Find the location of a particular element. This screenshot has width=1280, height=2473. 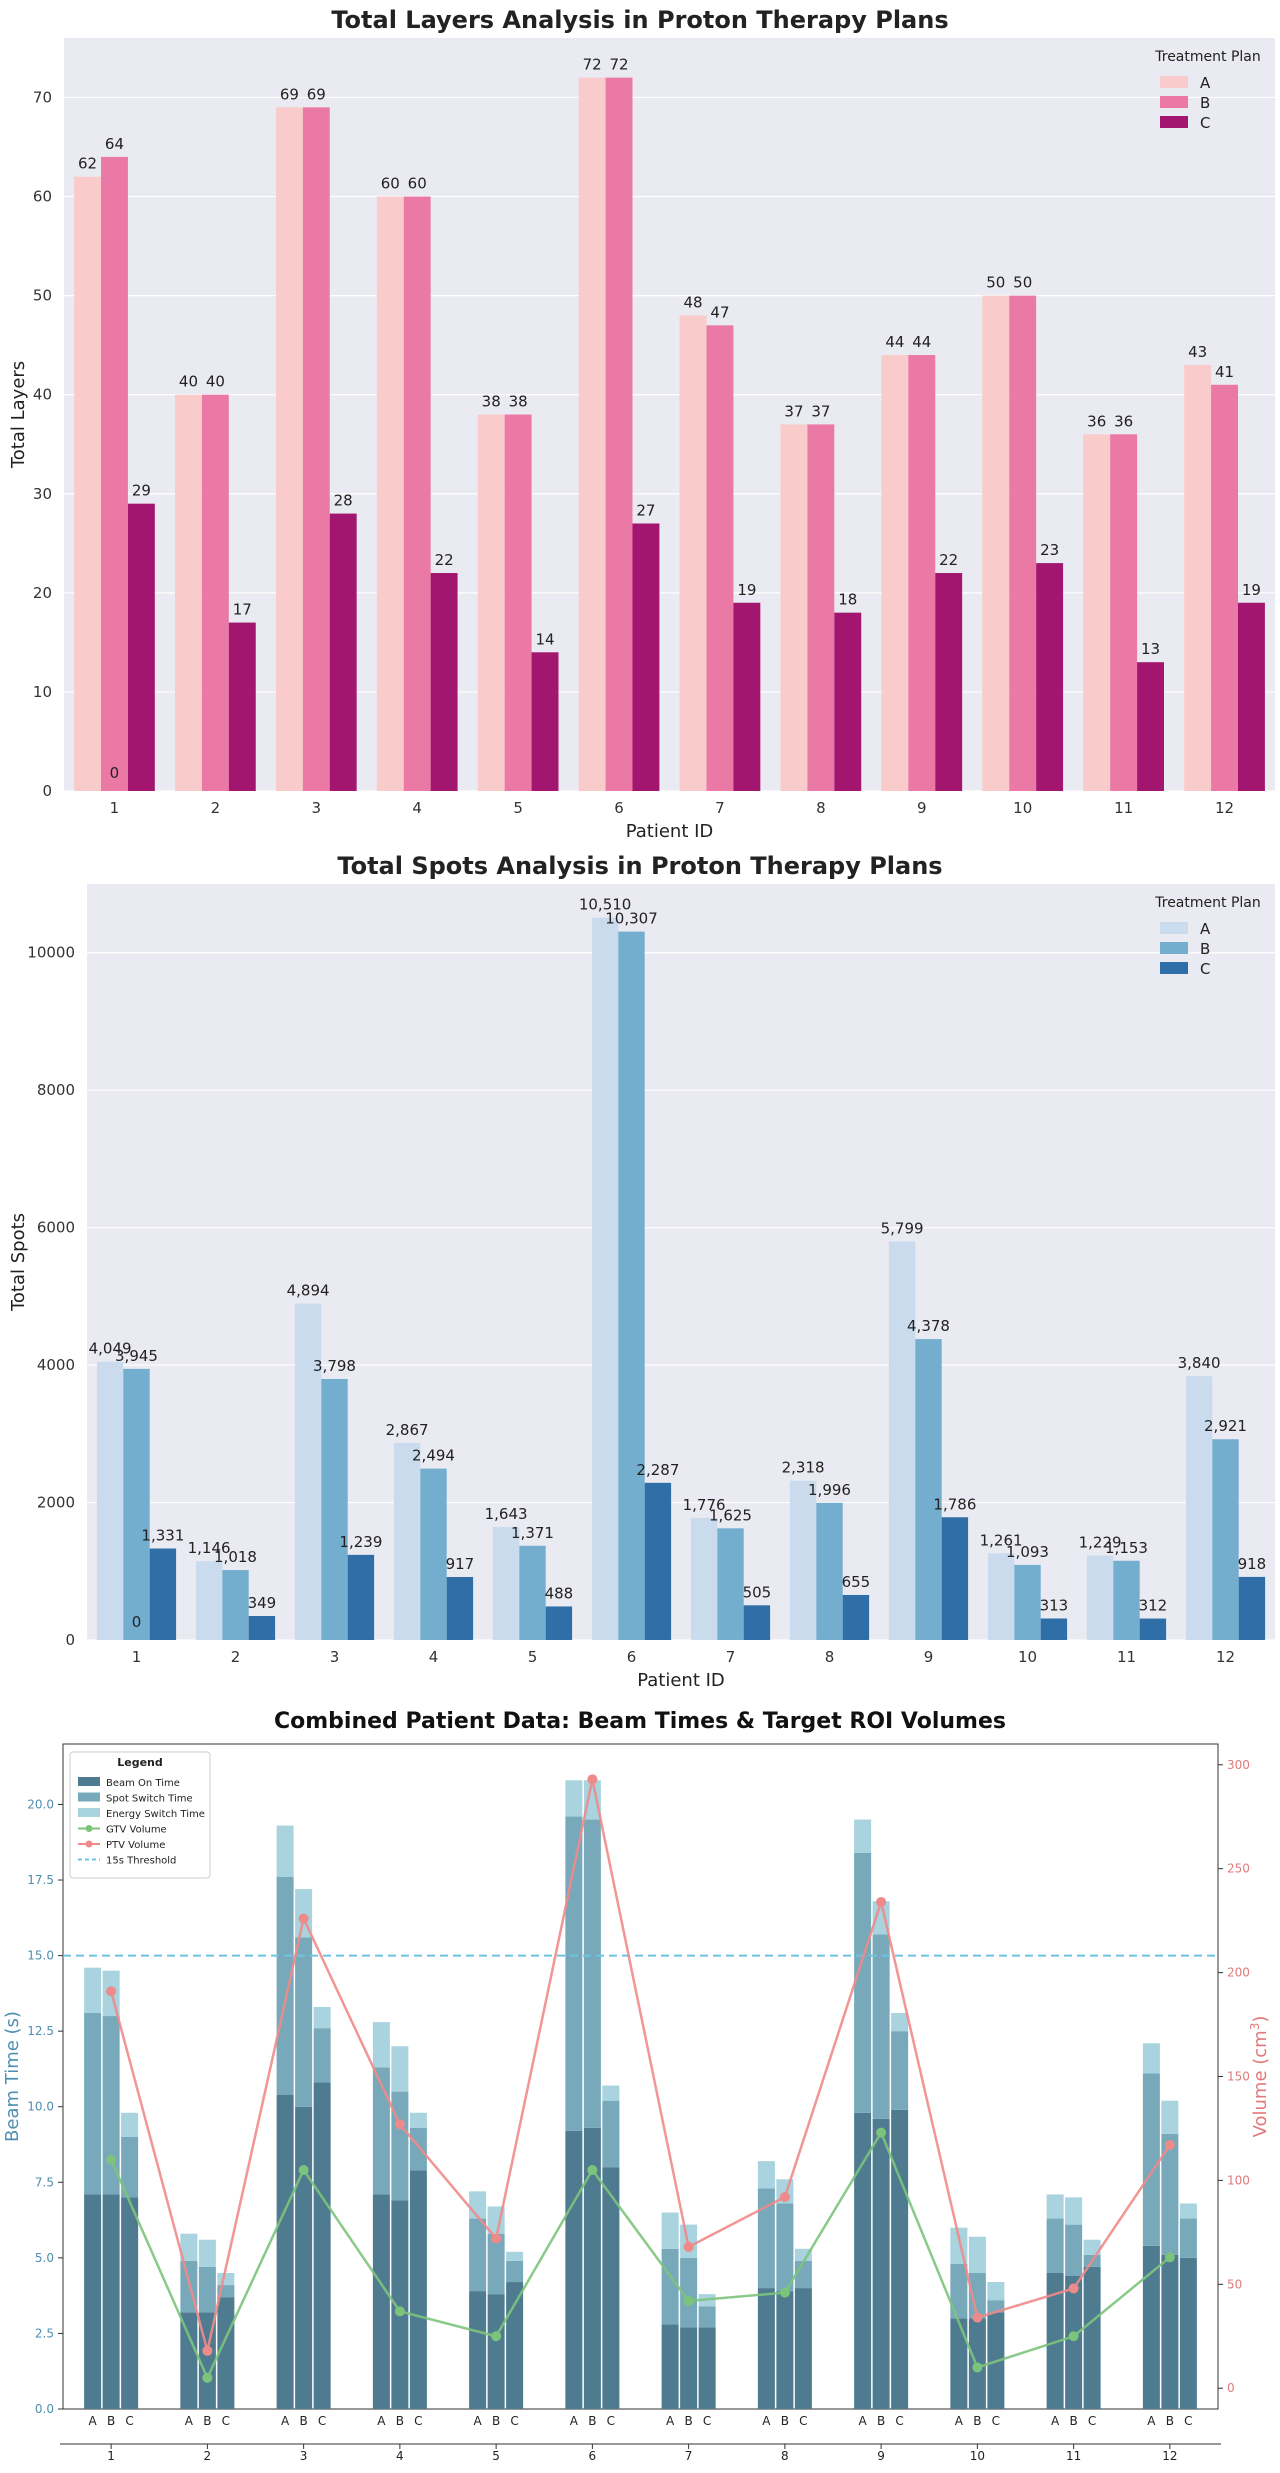

x-tick-label: 10 is located at coordinates (1022, 808).